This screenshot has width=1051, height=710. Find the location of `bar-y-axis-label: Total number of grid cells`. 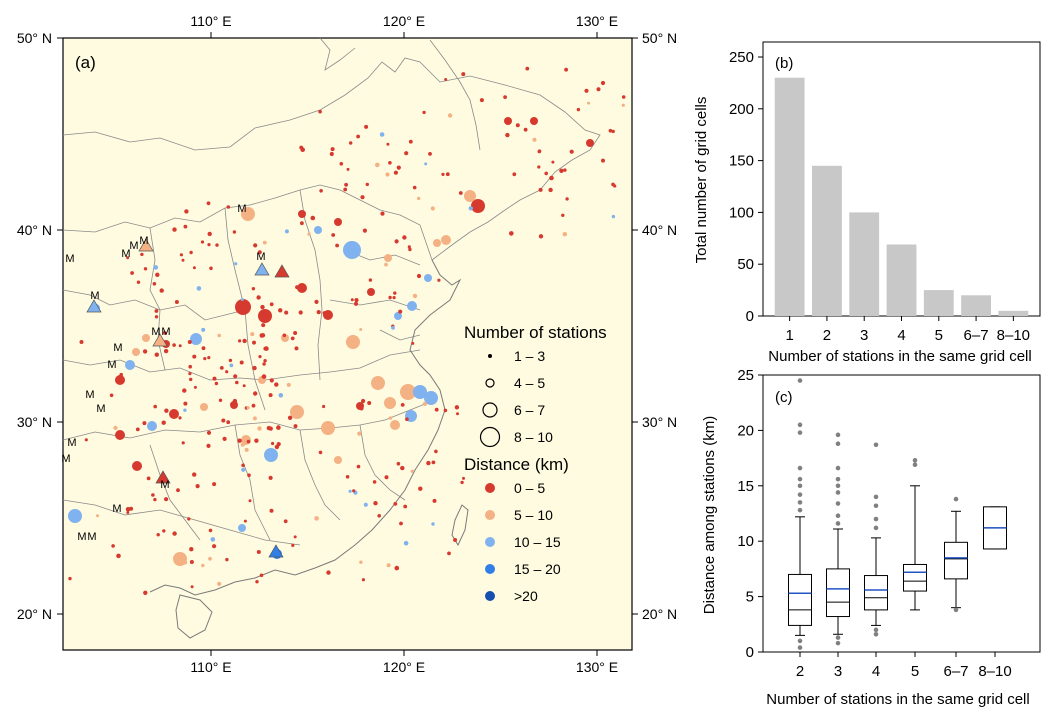

bar-y-axis-label: Total number of grid cells is located at coordinates (701, 180).